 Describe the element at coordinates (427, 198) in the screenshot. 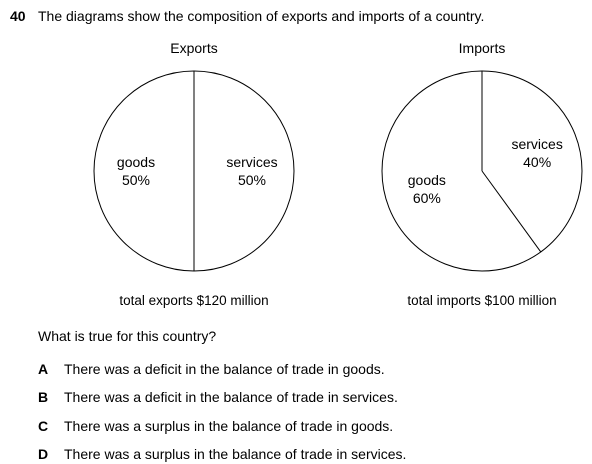

I see `imports-slice-goods-value: 60%` at that location.